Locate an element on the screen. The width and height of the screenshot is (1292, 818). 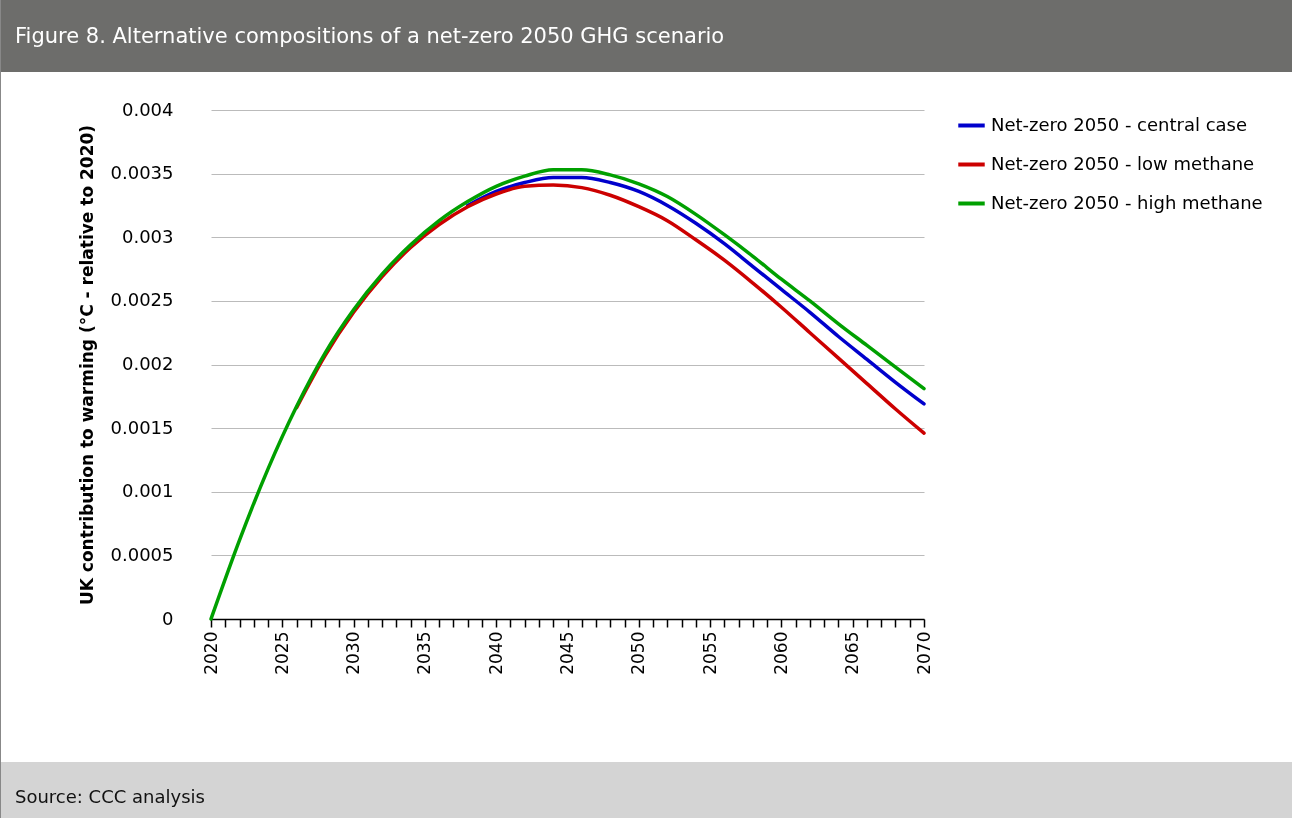
legend-label: Net-zero 2050 - low methane is located at coordinates (1123, 163).